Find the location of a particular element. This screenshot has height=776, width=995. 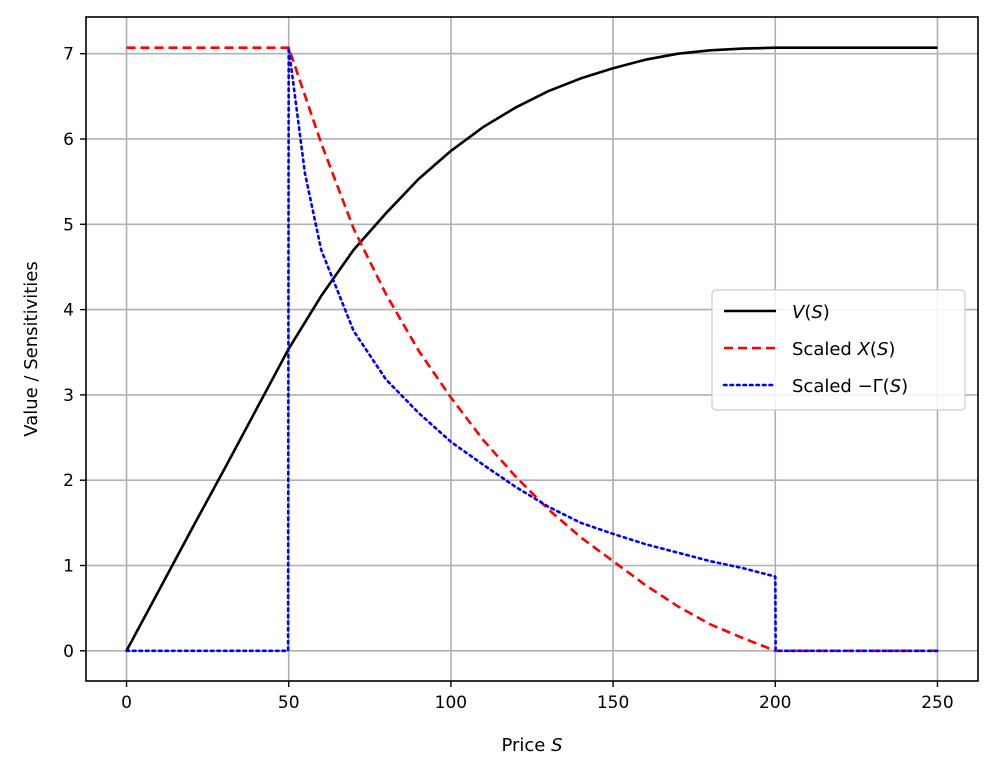

y-tick-label: 1 is located at coordinates (68, 566).